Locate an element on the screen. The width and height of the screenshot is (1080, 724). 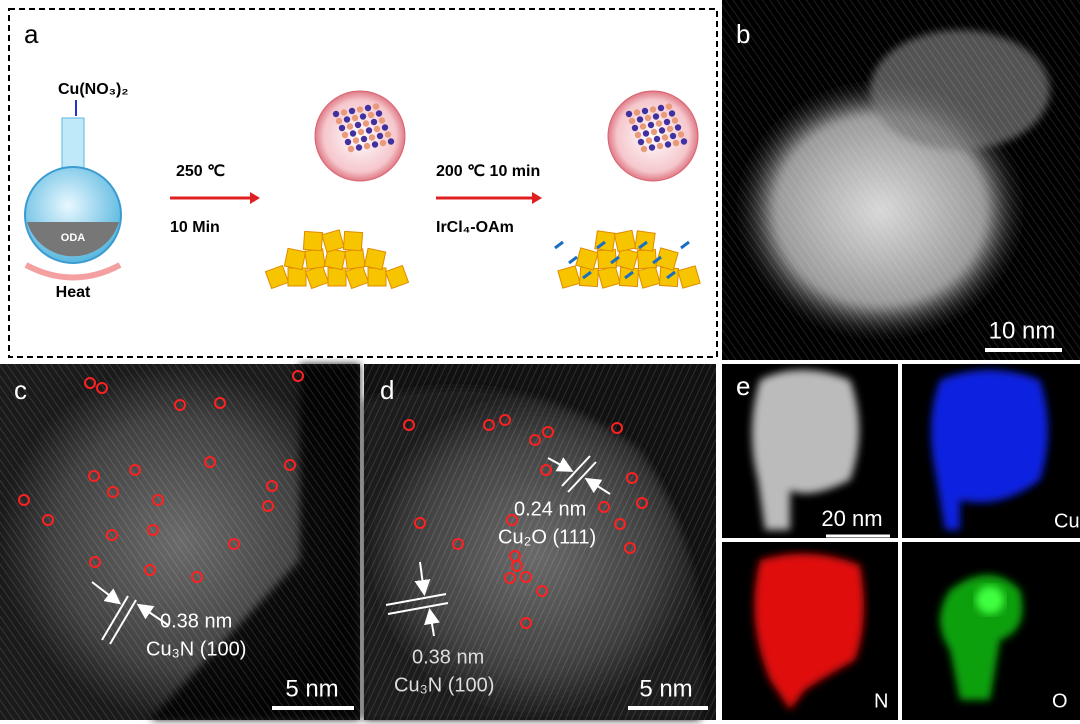
map-label: N is located at coordinates (881, 701).